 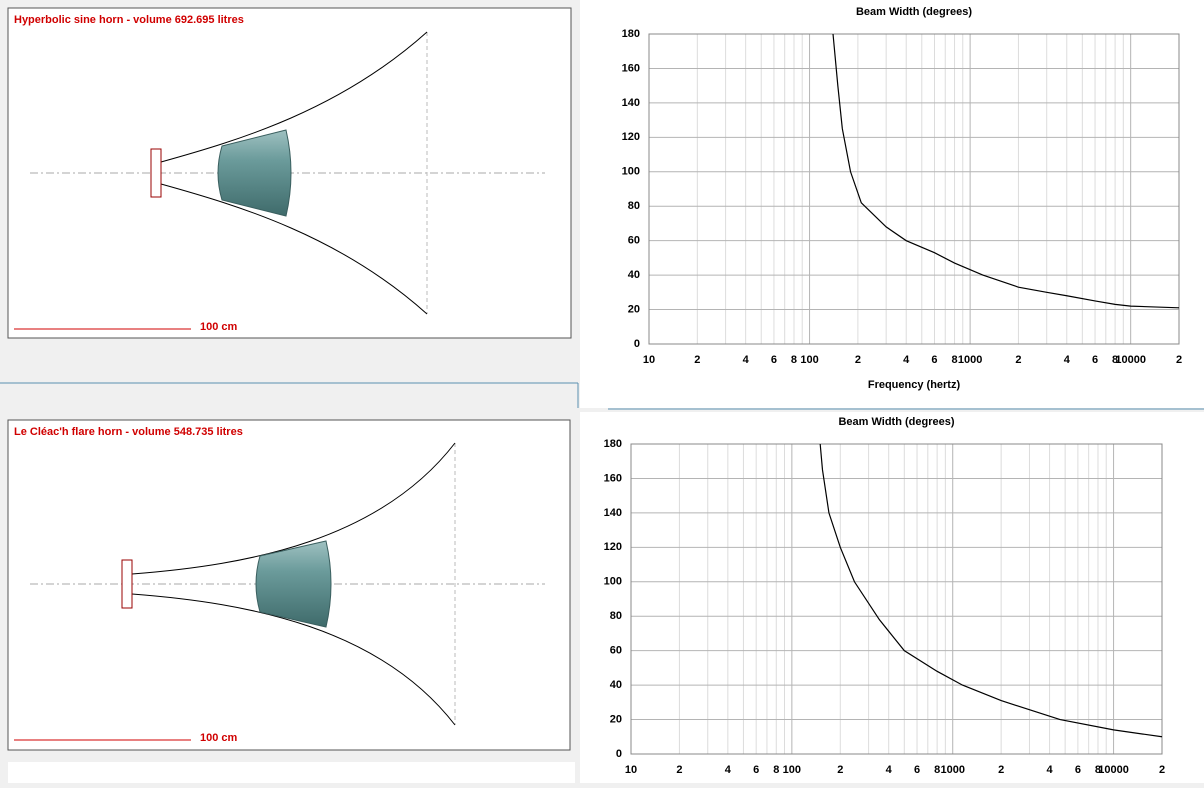 What do you see at coordinates (291, 772) in the screenshot?
I see `panel-strip` at bounding box center [291, 772].